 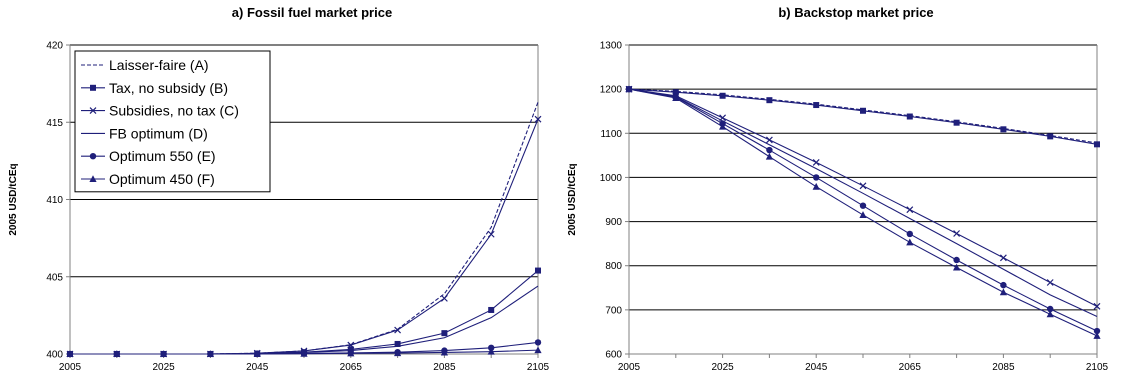 I want to click on y-tick-label: 410, so click(x=54, y=200).